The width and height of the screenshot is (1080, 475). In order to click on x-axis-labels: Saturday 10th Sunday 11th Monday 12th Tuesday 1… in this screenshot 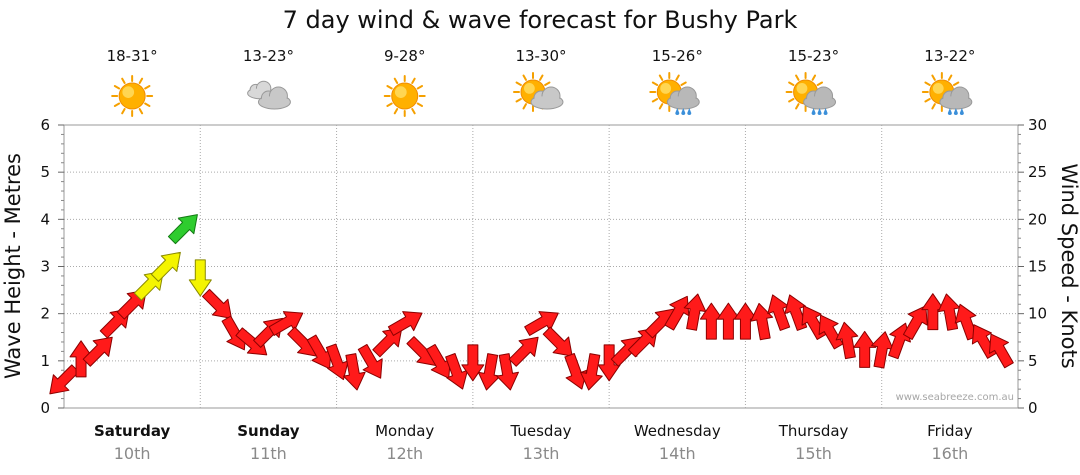, I will do `click(533, 442)`.